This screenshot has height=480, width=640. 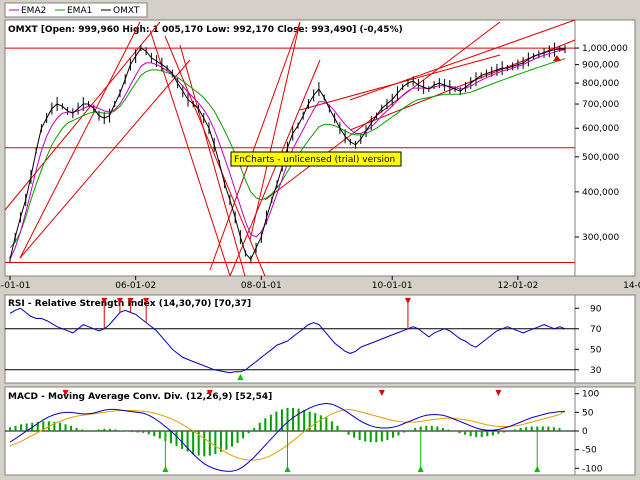 I want to click on macd-line, so click(x=287, y=437).